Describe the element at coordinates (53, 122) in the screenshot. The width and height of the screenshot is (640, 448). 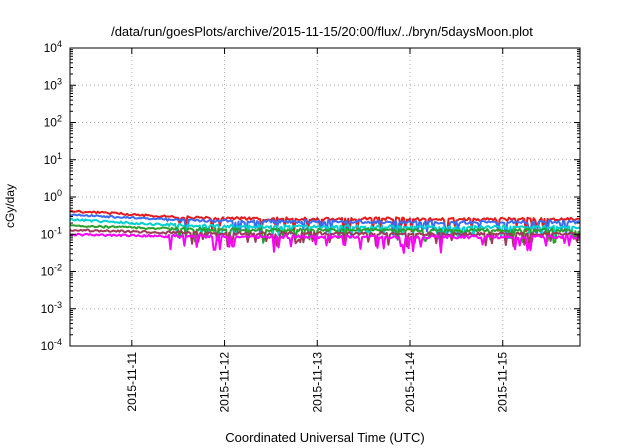
I see `y-tick-label: 10²` at that location.